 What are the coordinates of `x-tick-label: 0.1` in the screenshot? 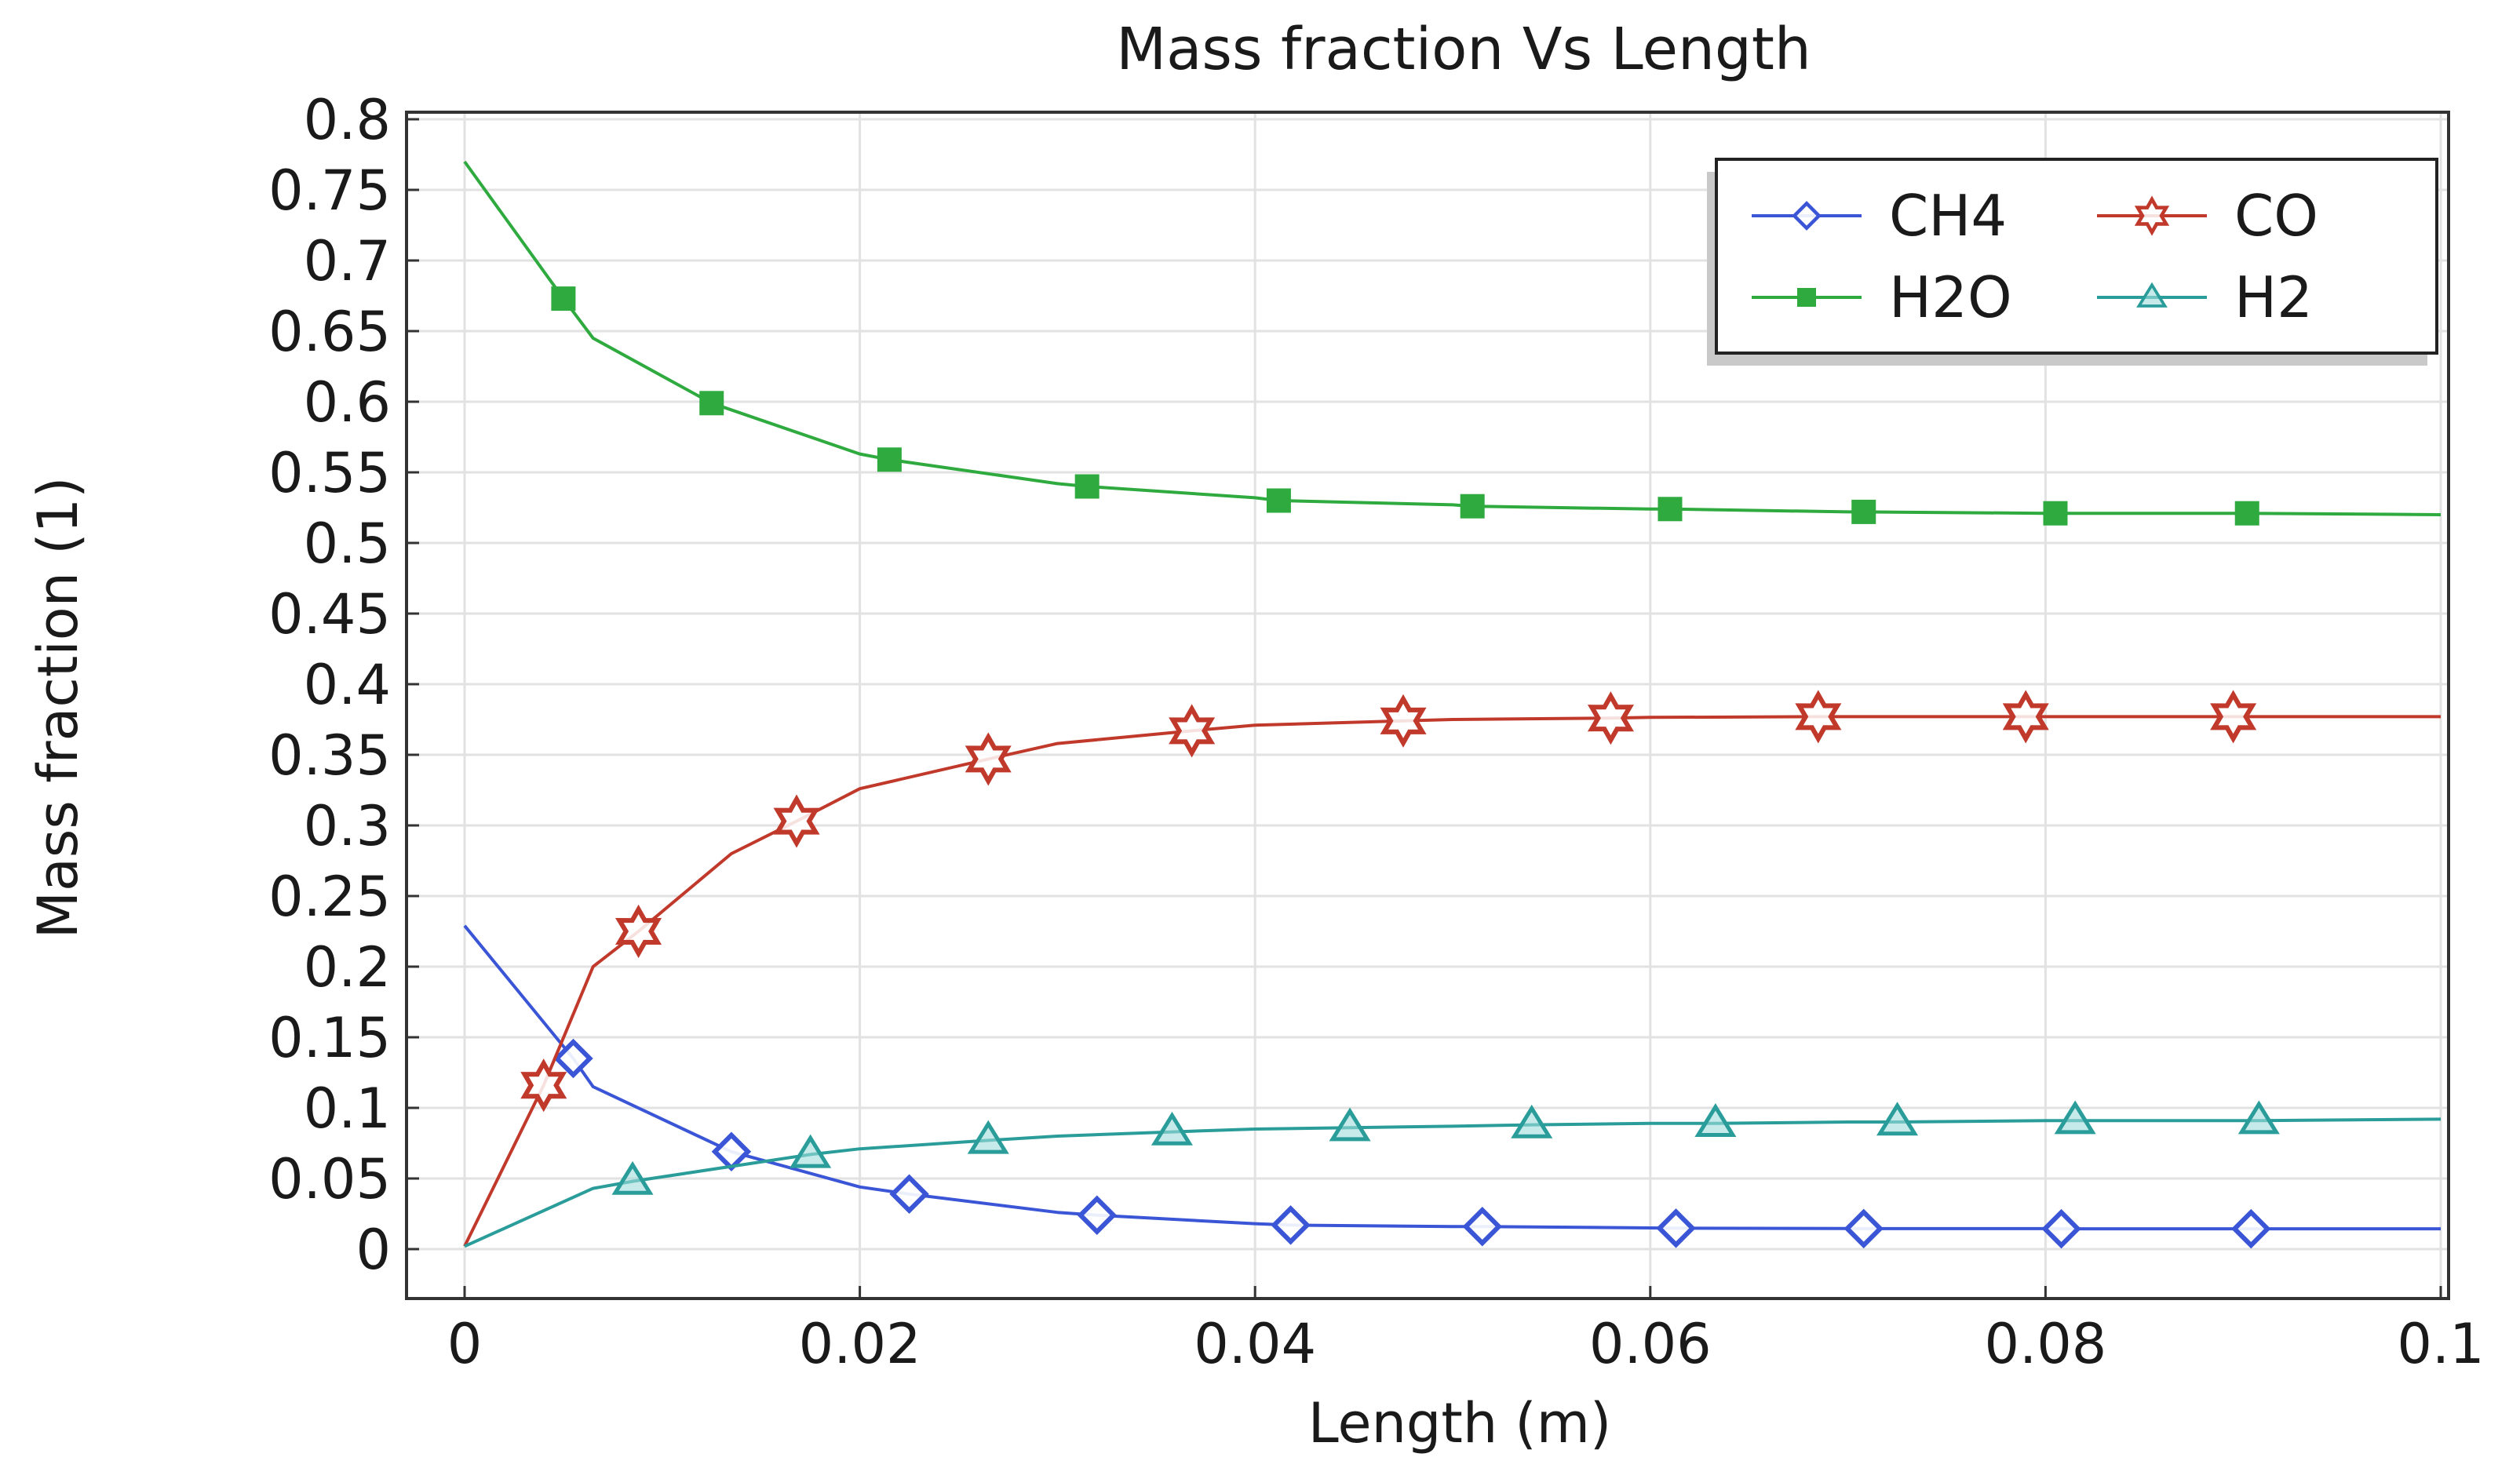 It's located at (2440, 1344).